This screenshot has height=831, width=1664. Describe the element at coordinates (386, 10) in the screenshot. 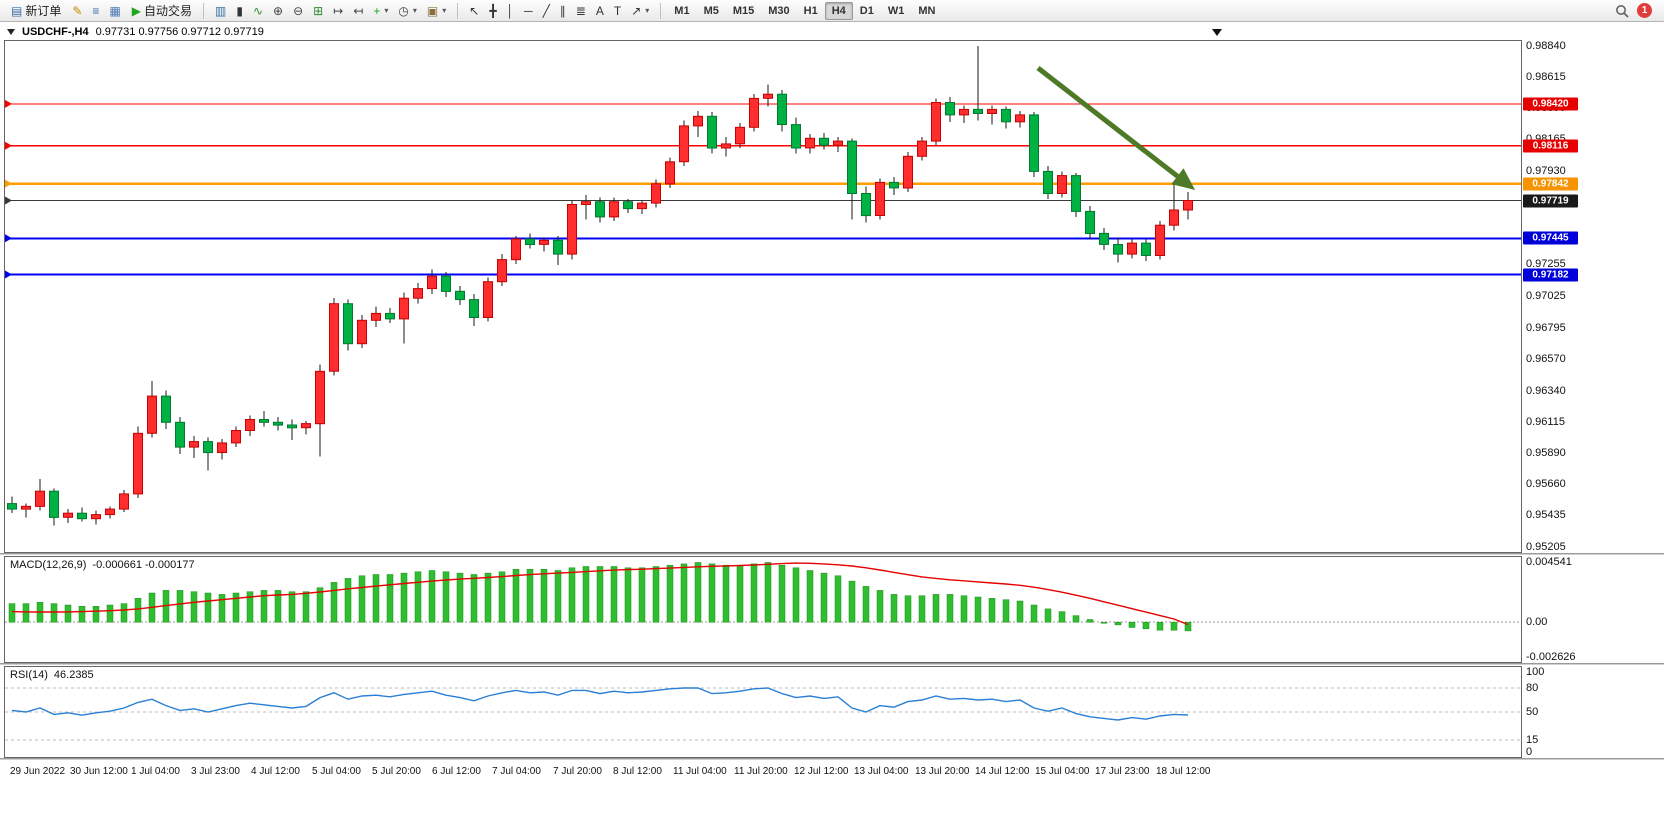

I see `indicators-dropdown-arrow: ▾` at that location.